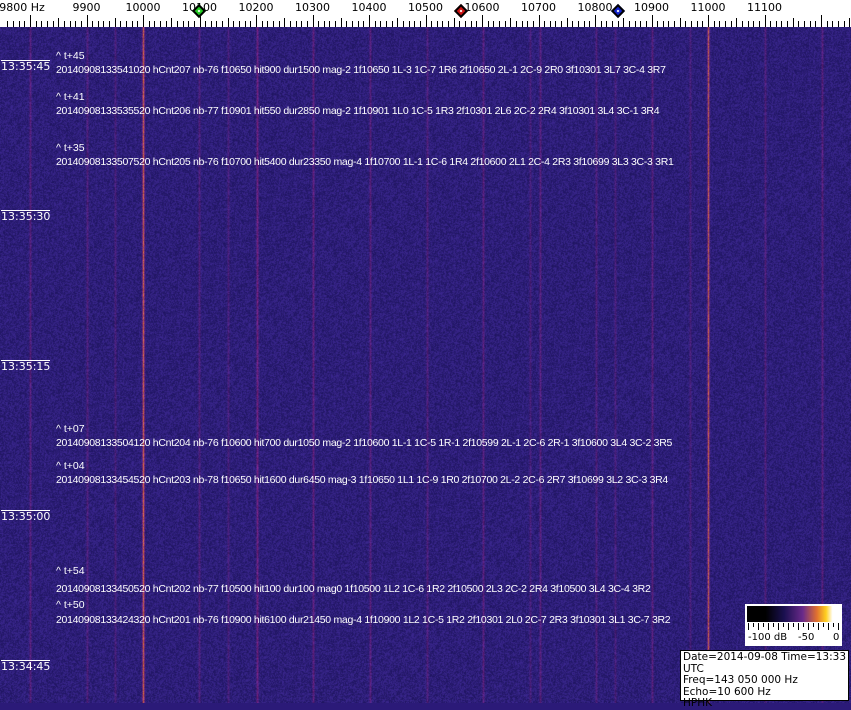 This screenshot has height=710, width=851. I want to click on frequency-tick-label: 10900, so click(651, 7).